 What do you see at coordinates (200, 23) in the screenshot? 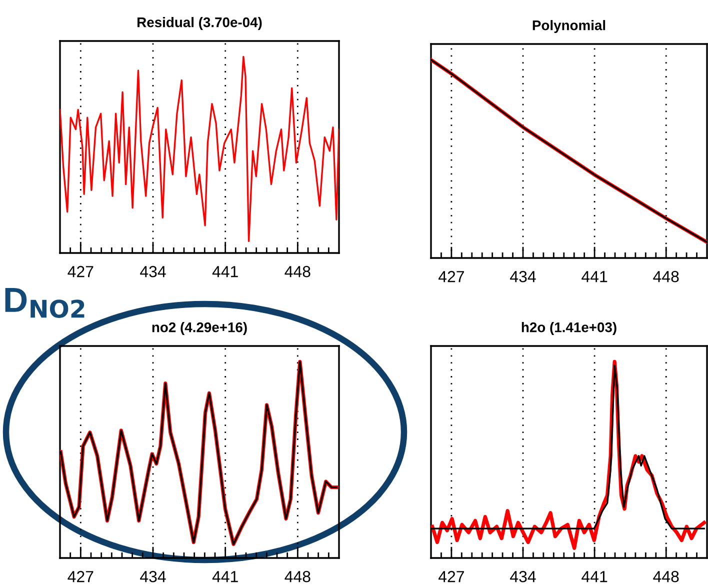
I see `chart-title: Residual (3.70e-04)` at bounding box center [200, 23].